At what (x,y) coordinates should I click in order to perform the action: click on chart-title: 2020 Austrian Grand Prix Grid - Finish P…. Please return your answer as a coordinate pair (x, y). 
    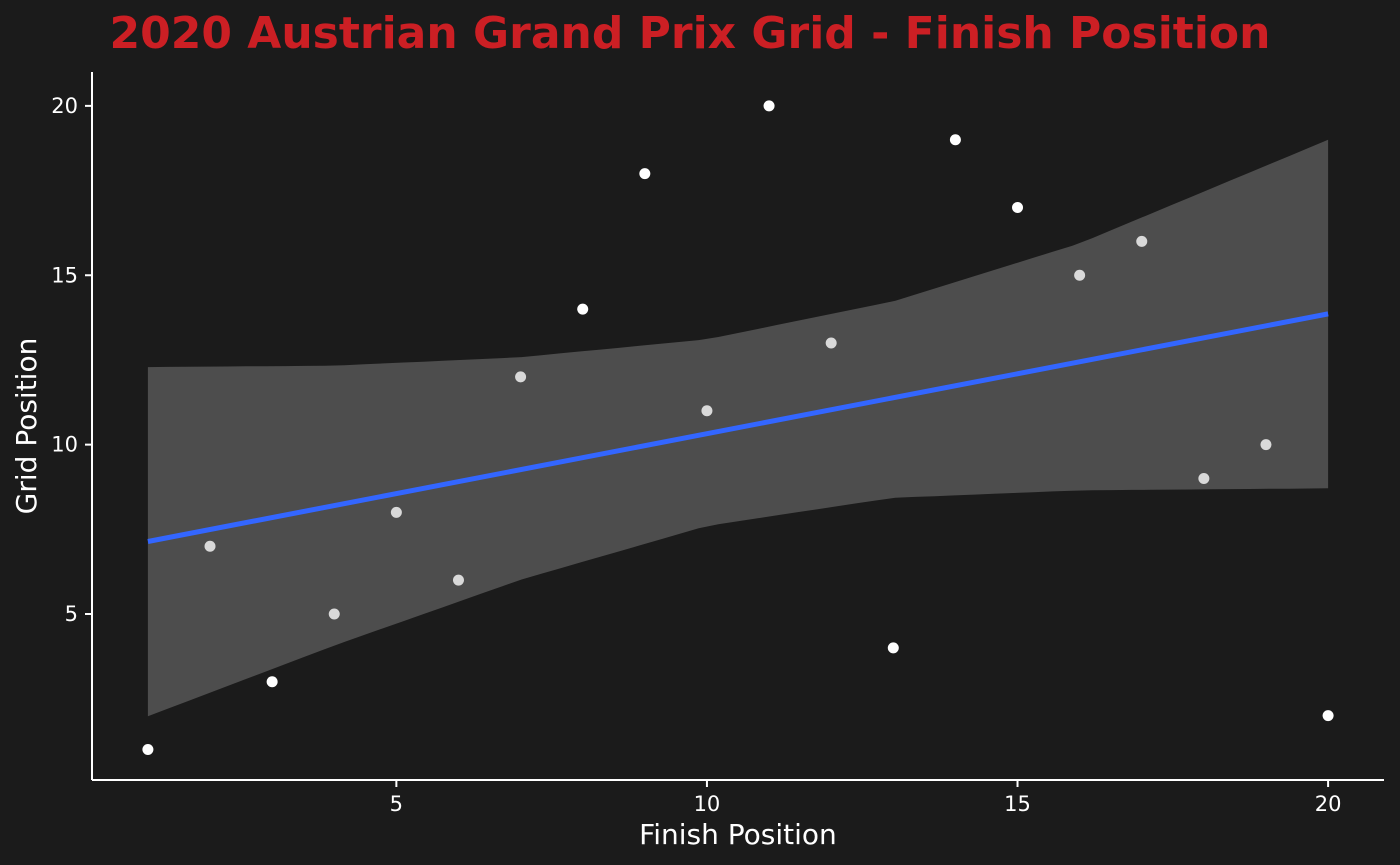
    Looking at the image, I should click on (690, 33).